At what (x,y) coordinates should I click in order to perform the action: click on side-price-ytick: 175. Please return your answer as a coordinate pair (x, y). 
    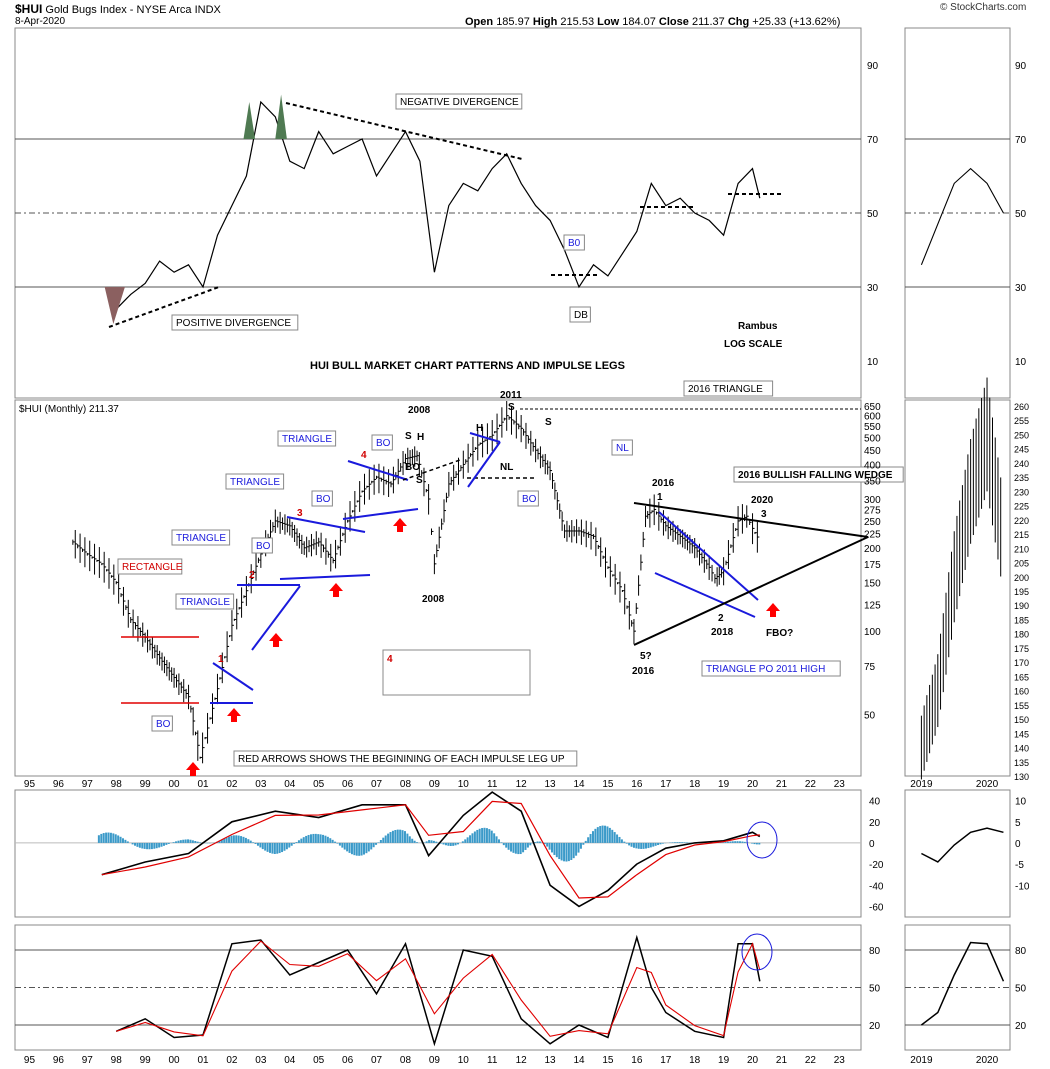
    Looking at the image, I should click on (1021, 649).